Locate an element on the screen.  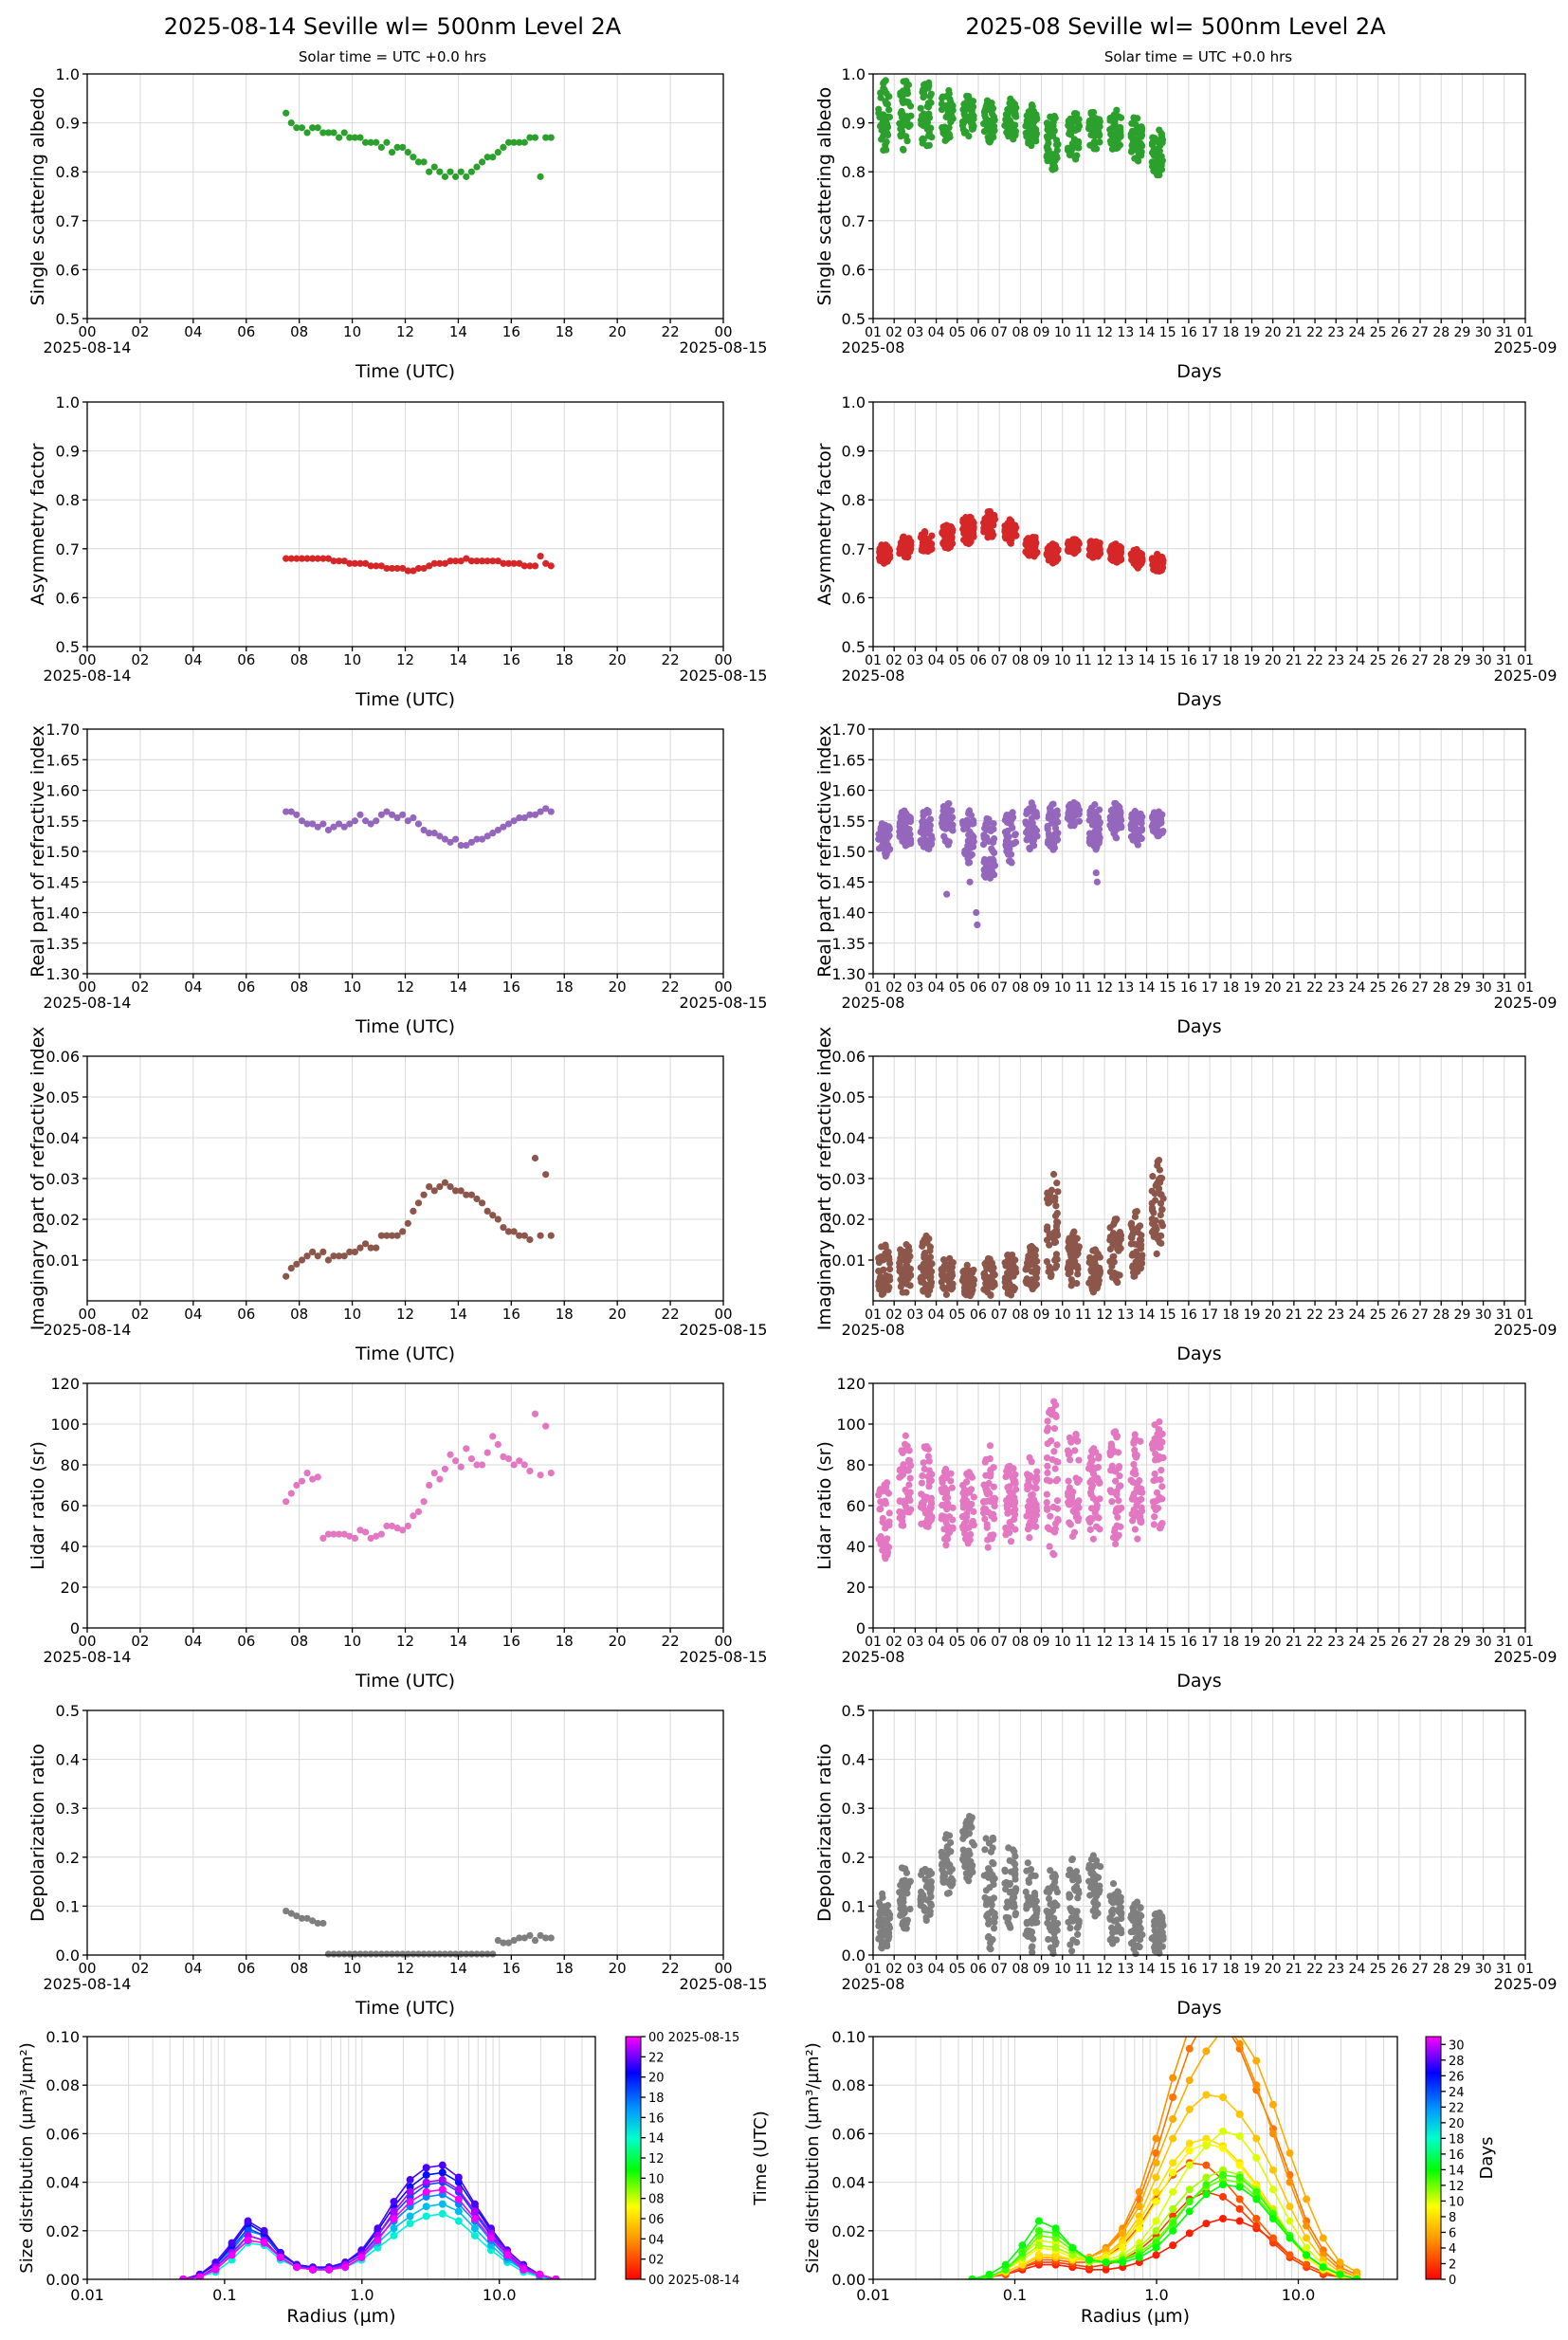
x-tick-label: 05 is located at coordinates (957, 660).